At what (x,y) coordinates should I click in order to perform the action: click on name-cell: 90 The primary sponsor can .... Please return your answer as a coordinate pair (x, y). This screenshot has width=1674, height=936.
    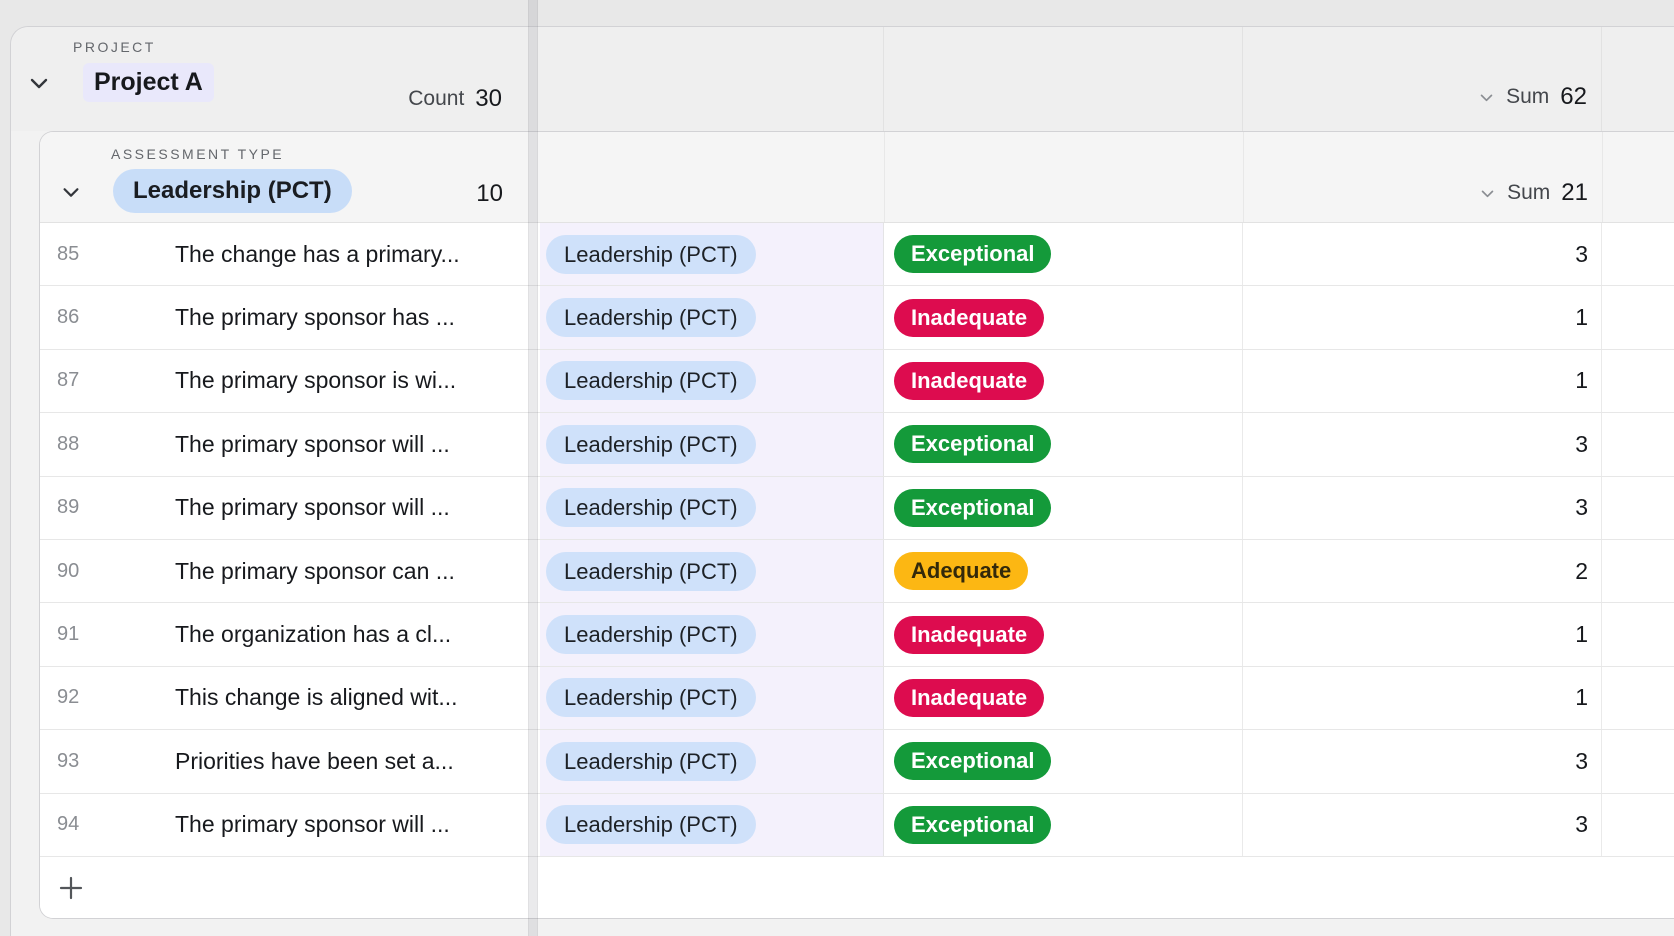
    Looking at the image, I should click on (285, 571).